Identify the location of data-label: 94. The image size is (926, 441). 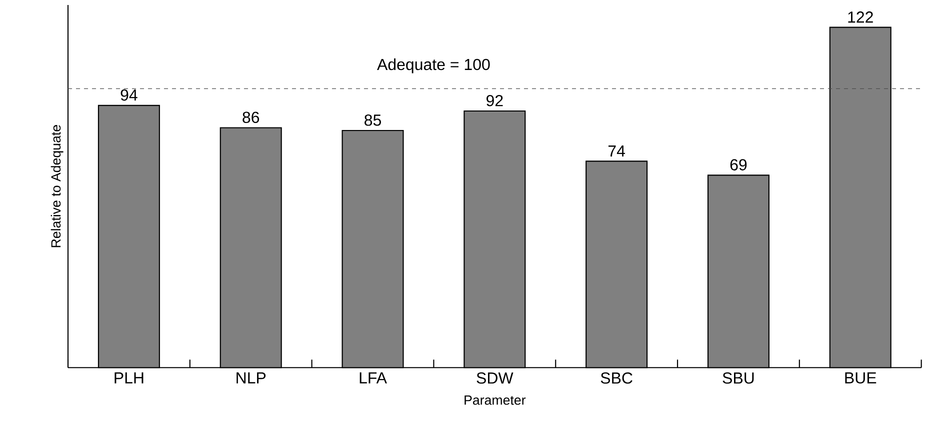
(129, 95).